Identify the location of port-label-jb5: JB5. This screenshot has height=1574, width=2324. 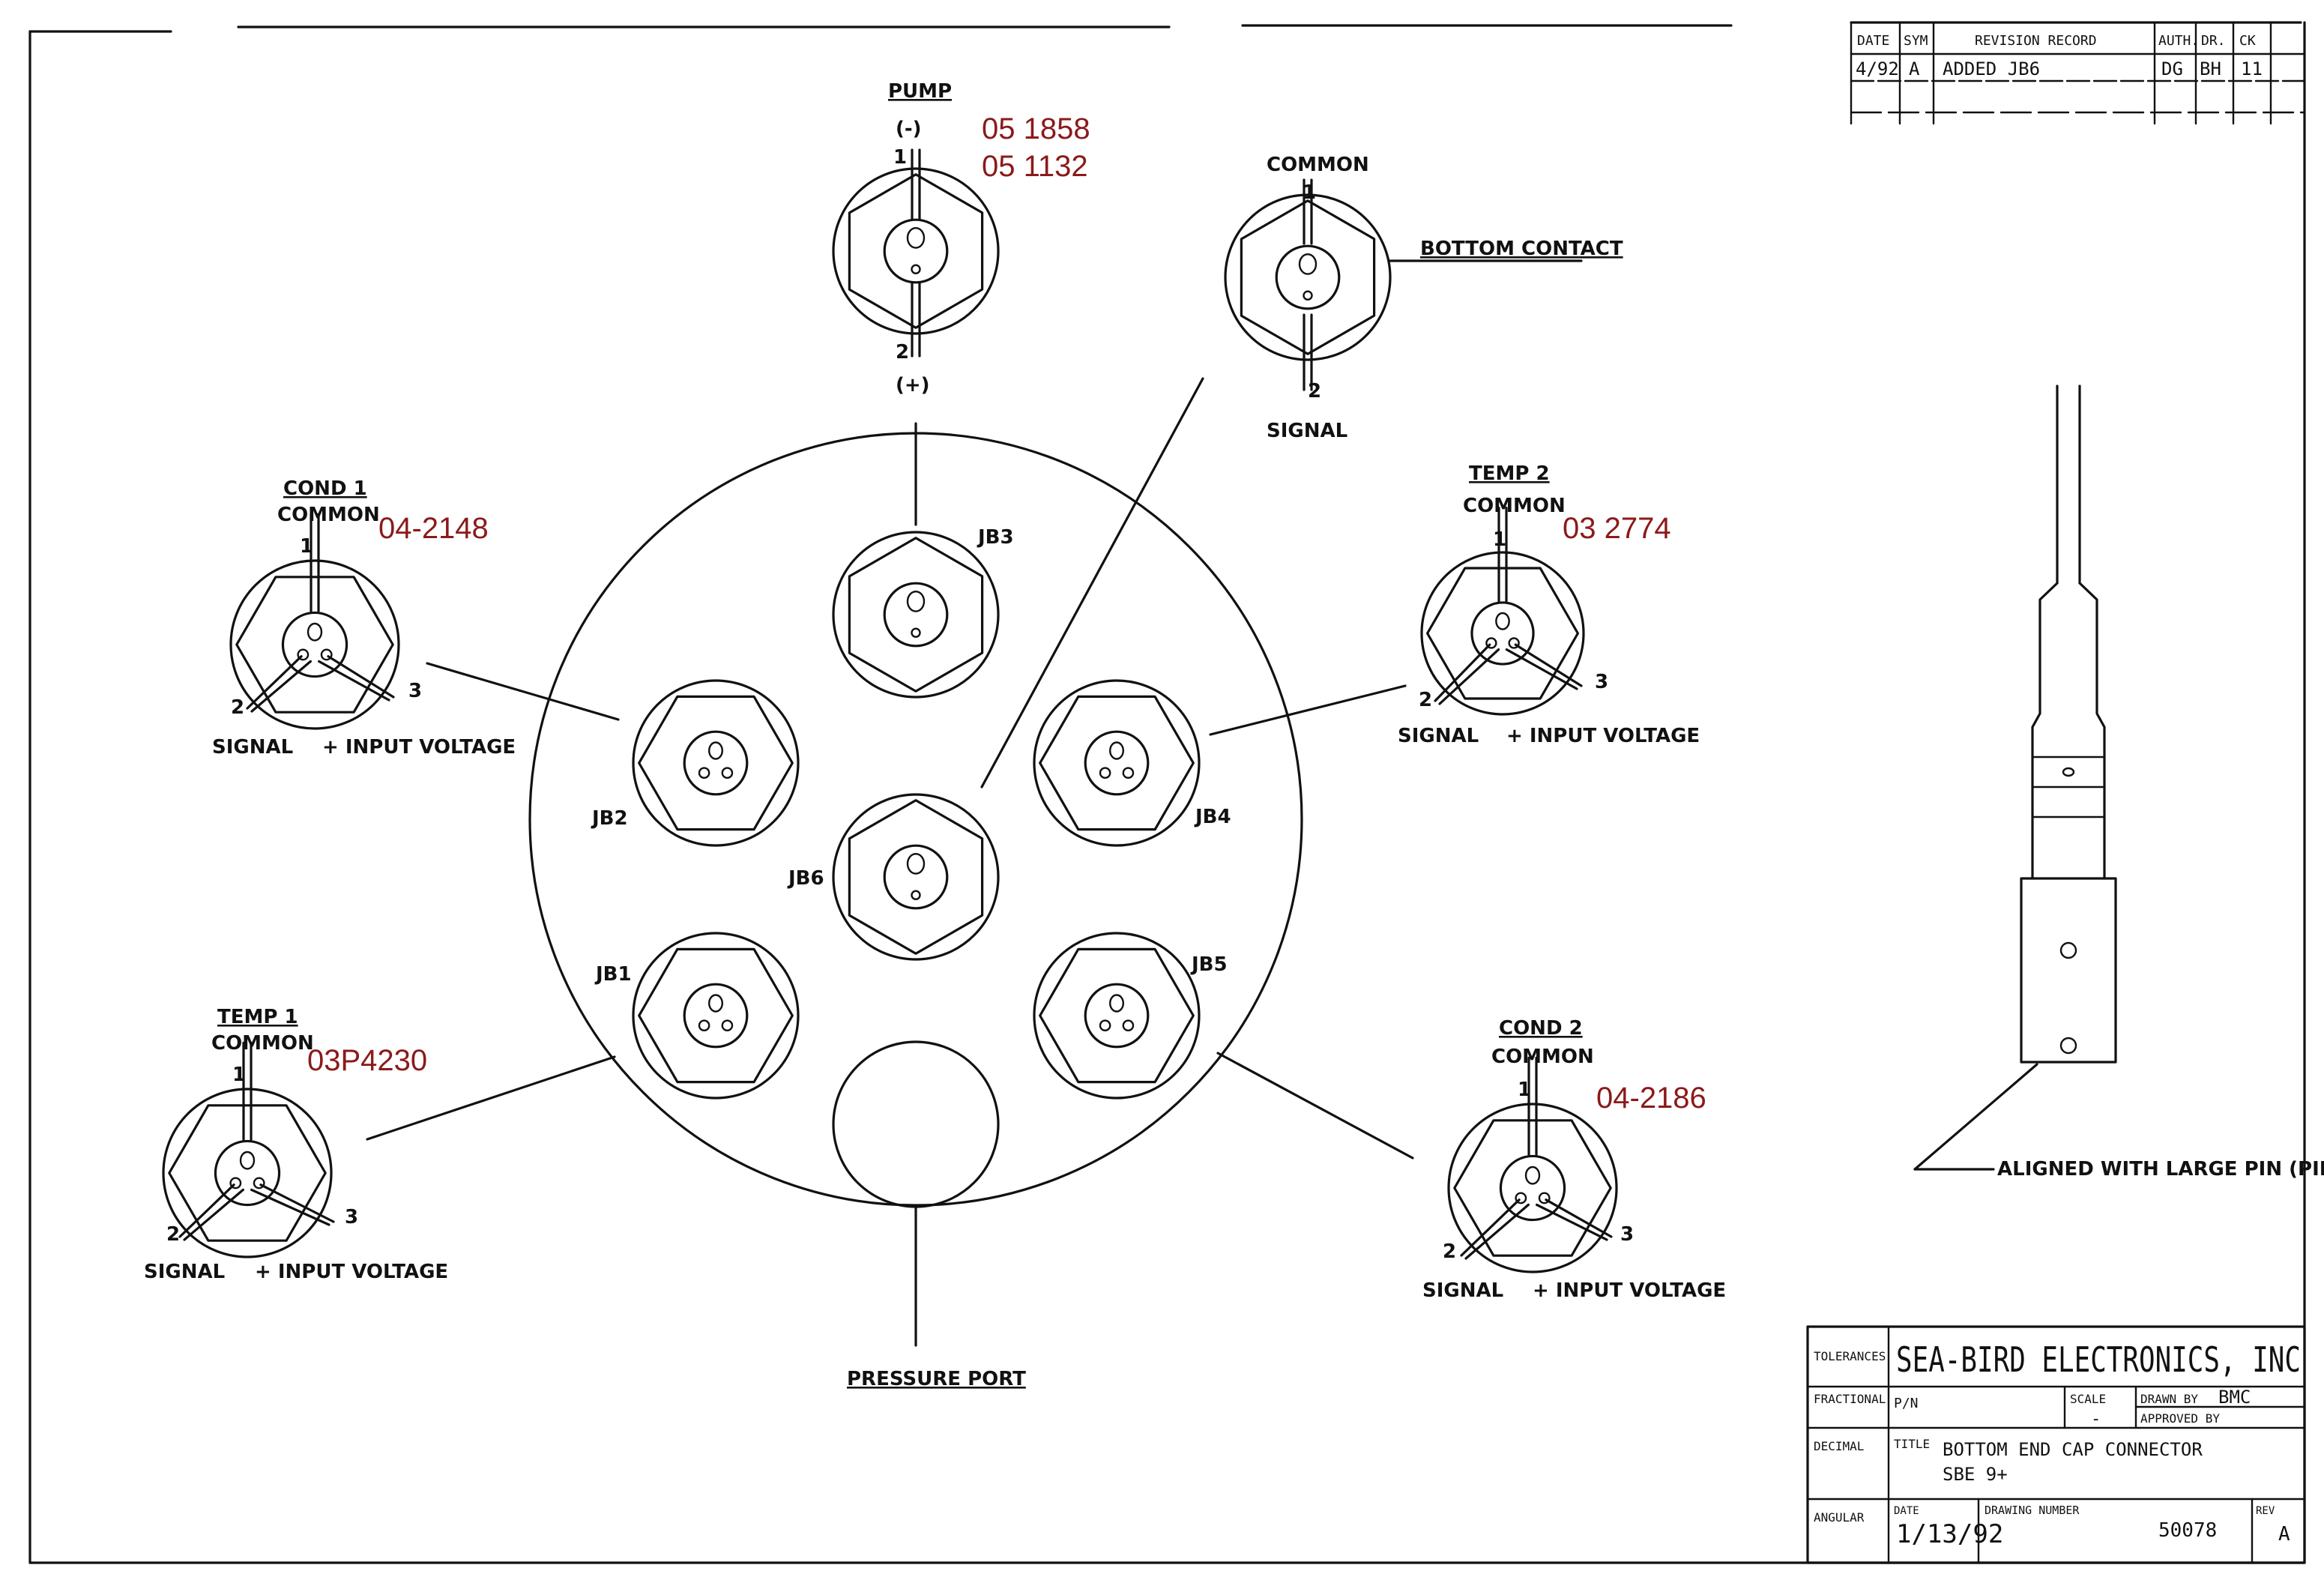
(1209, 964).